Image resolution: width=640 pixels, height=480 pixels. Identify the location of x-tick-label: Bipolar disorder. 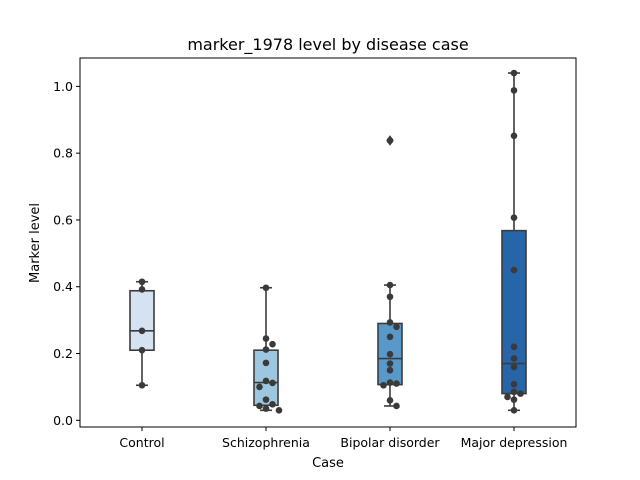
(390, 442).